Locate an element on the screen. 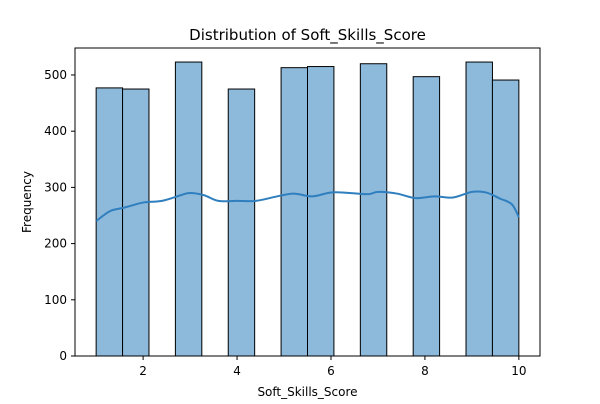  chart-title: Distribution of Soft_Skills_Score is located at coordinates (307, 35).